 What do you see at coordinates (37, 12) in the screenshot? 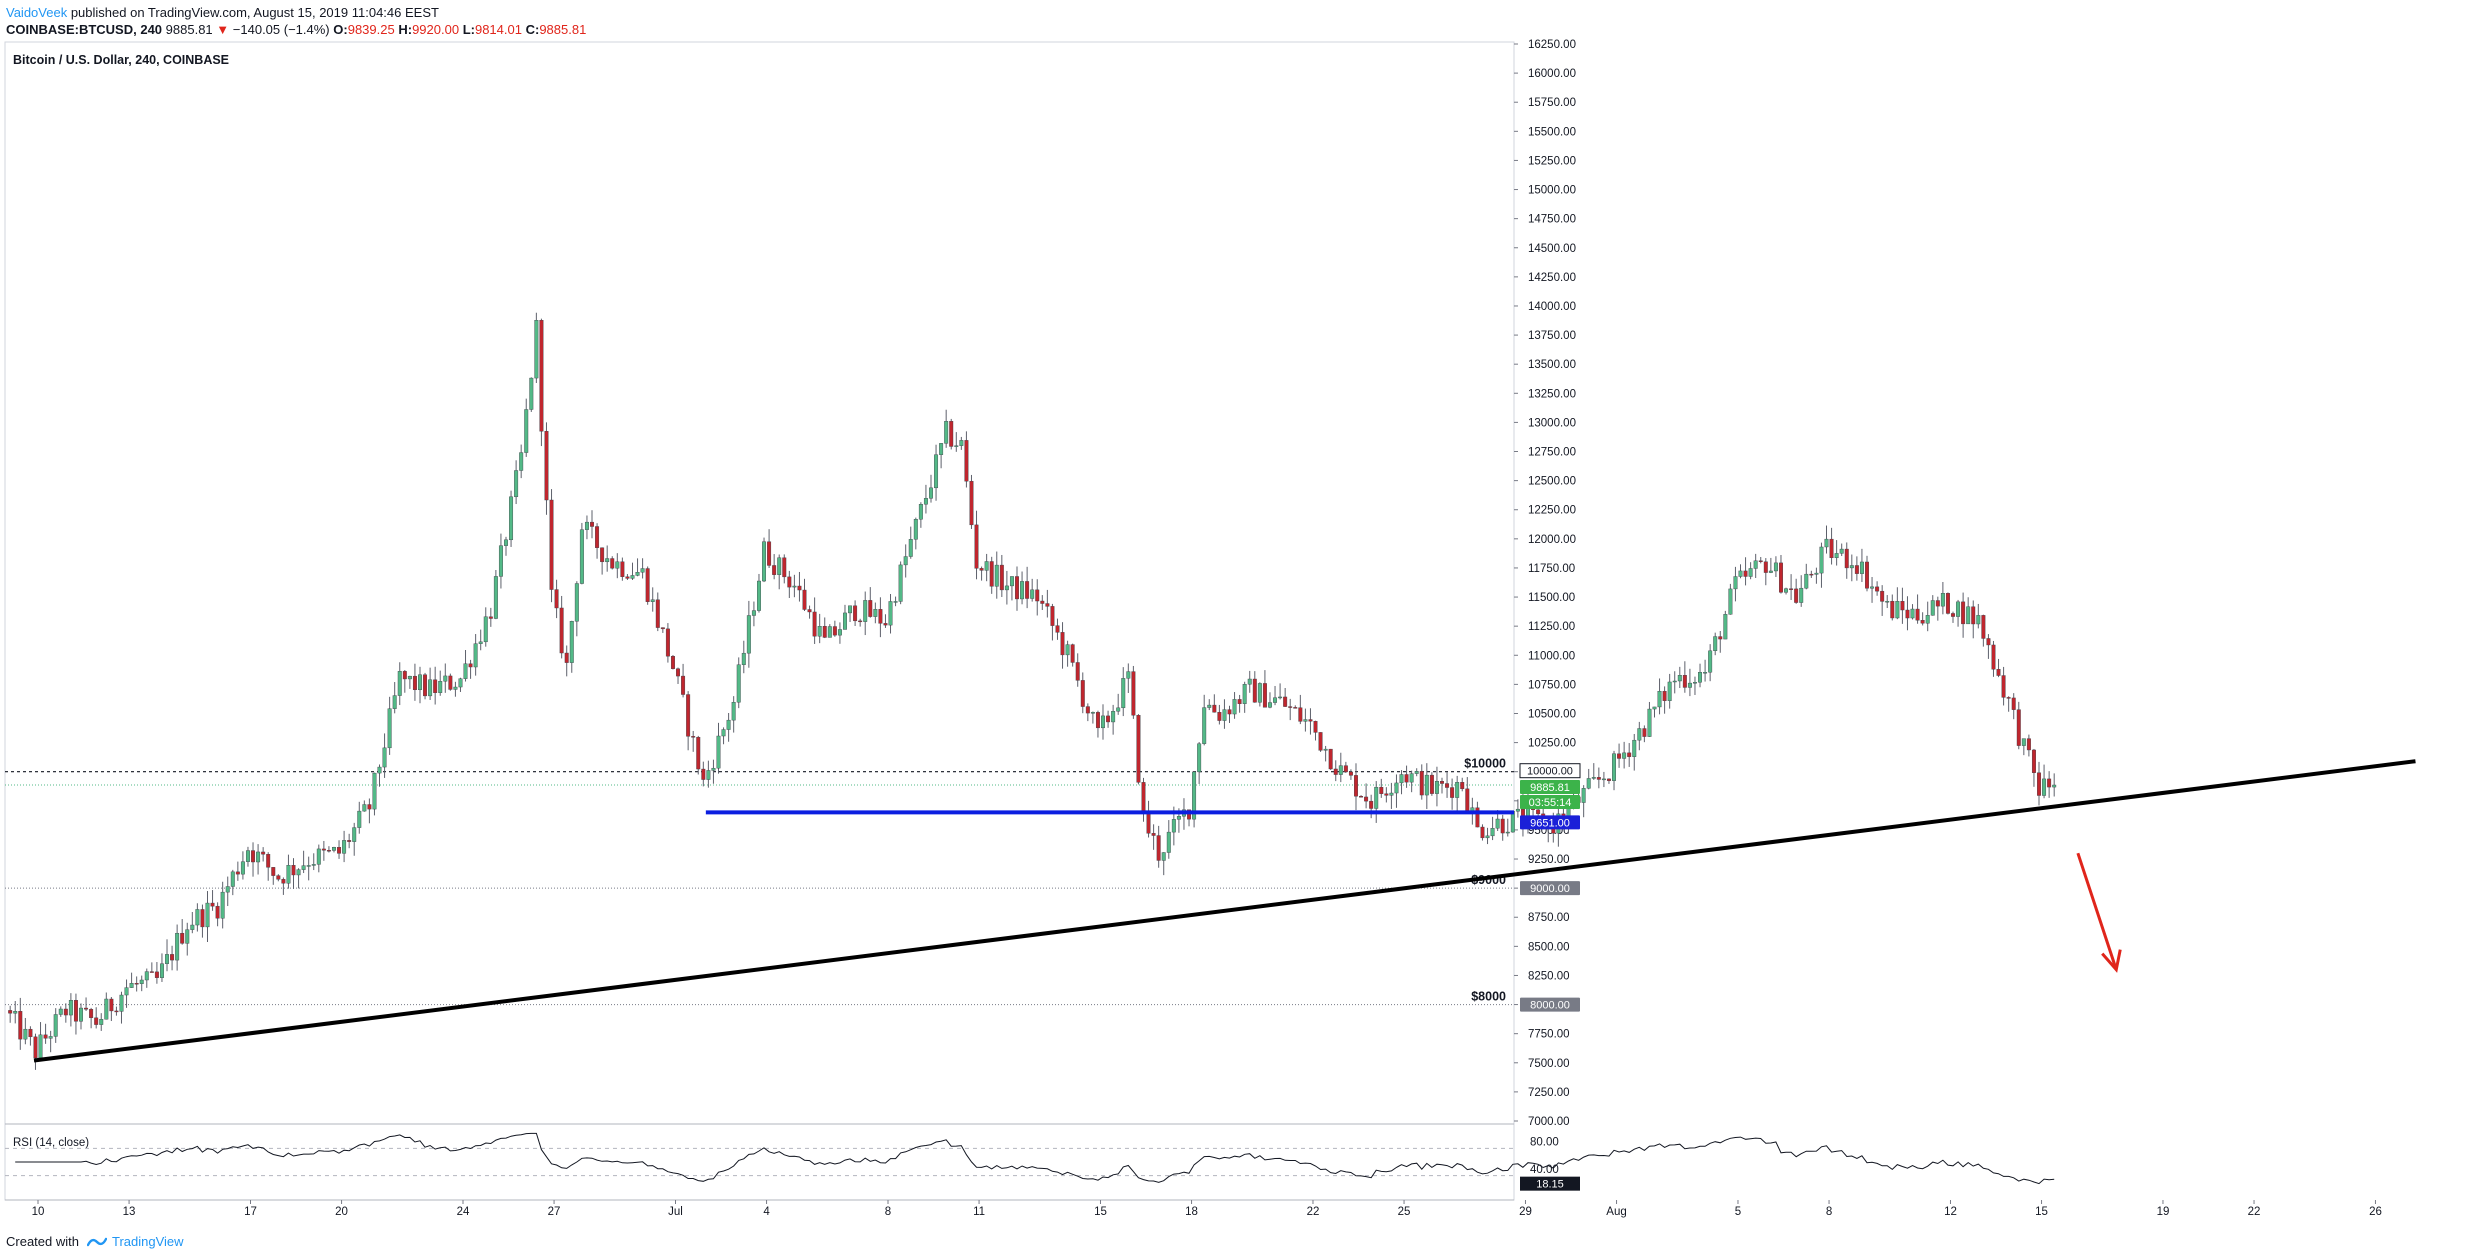
I see `author-link: VaidoVeek` at bounding box center [37, 12].